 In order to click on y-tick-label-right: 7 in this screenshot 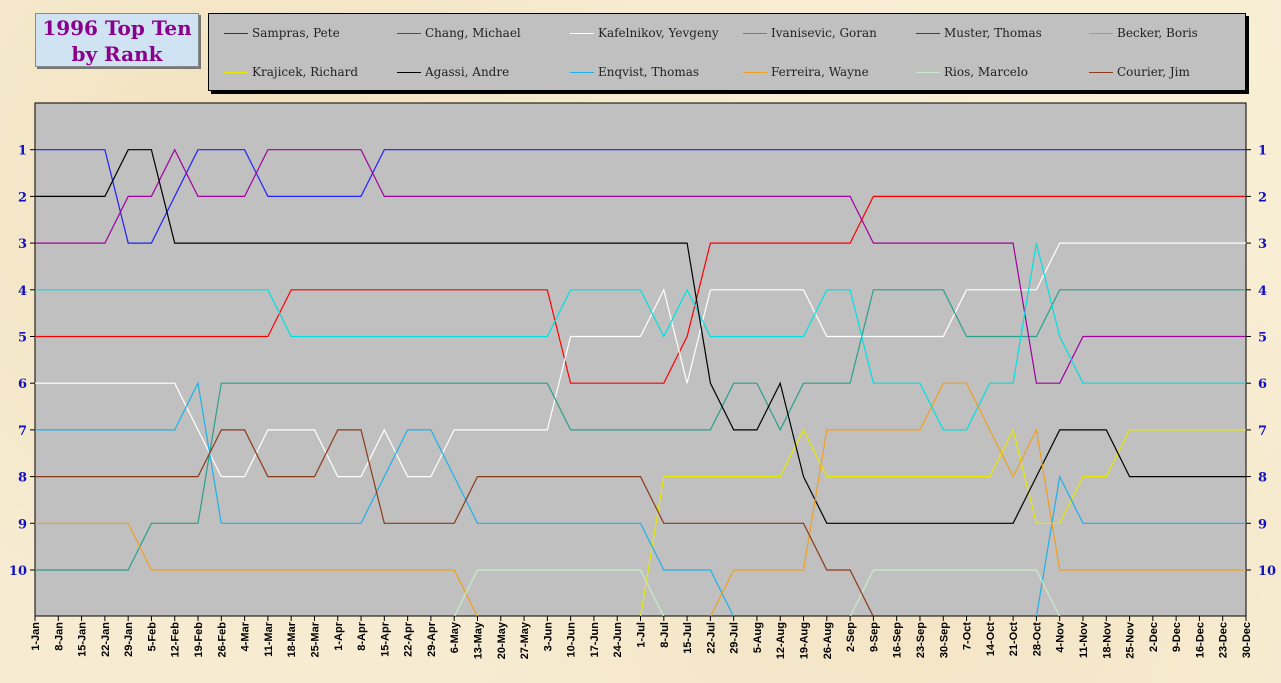, I will do `click(1262, 431)`.